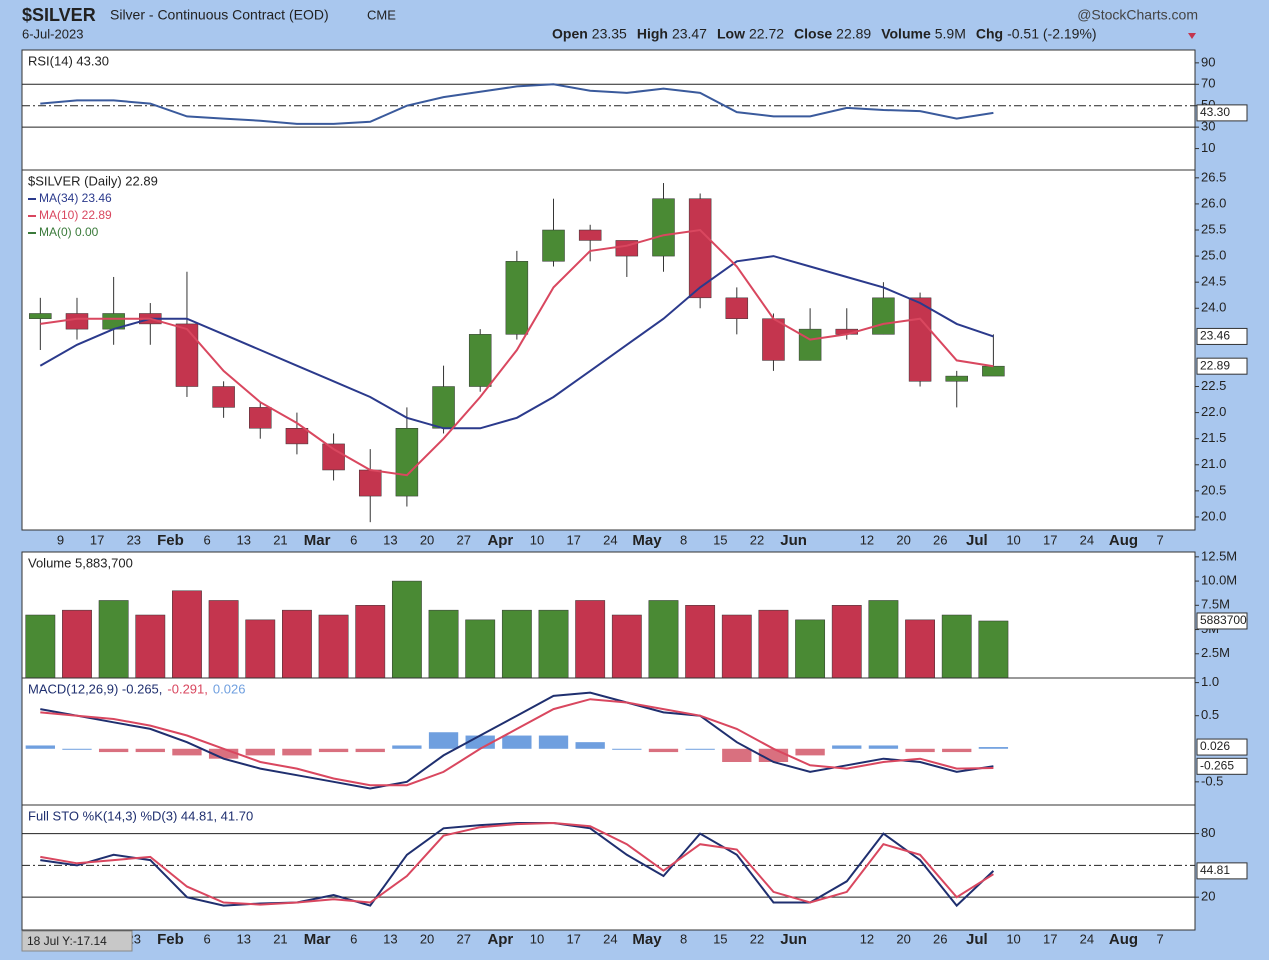 This screenshot has height=960, width=1269. Describe the element at coordinates (77, 941) in the screenshot. I see `cursor-note-box` at that location.